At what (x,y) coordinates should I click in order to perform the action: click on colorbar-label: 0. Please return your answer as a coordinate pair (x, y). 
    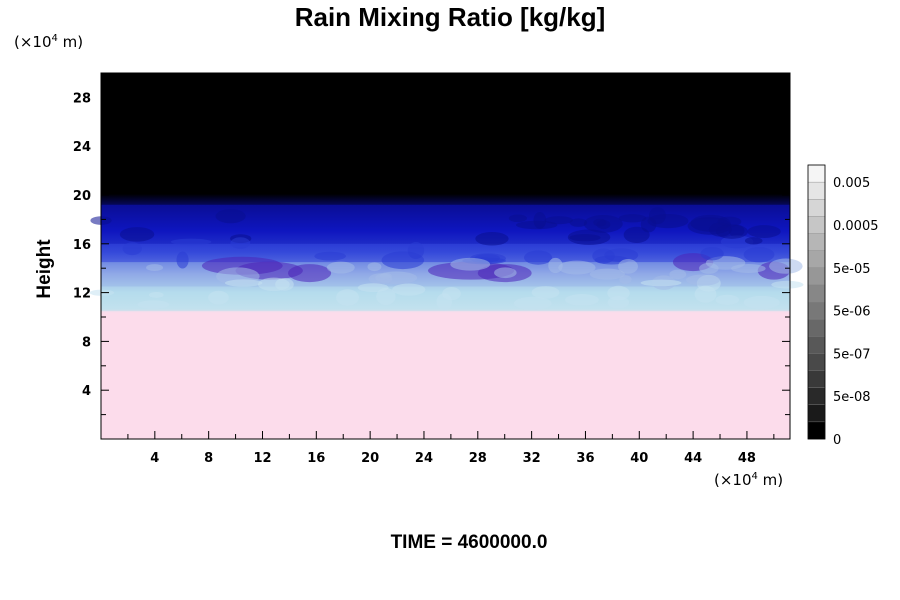
    Looking at the image, I should click on (837, 440).